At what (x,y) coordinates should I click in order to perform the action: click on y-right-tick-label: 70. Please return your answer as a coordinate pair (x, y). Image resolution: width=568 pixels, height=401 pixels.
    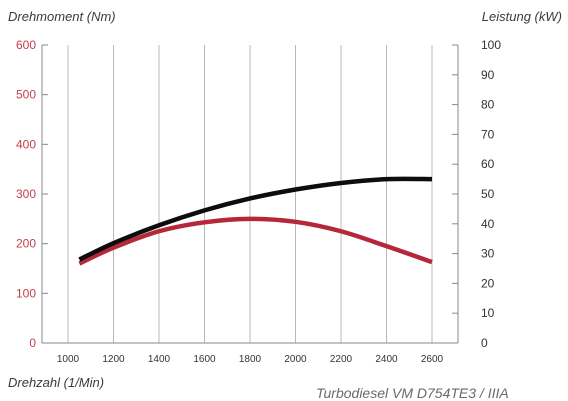
    Looking at the image, I should click on (488, 134).